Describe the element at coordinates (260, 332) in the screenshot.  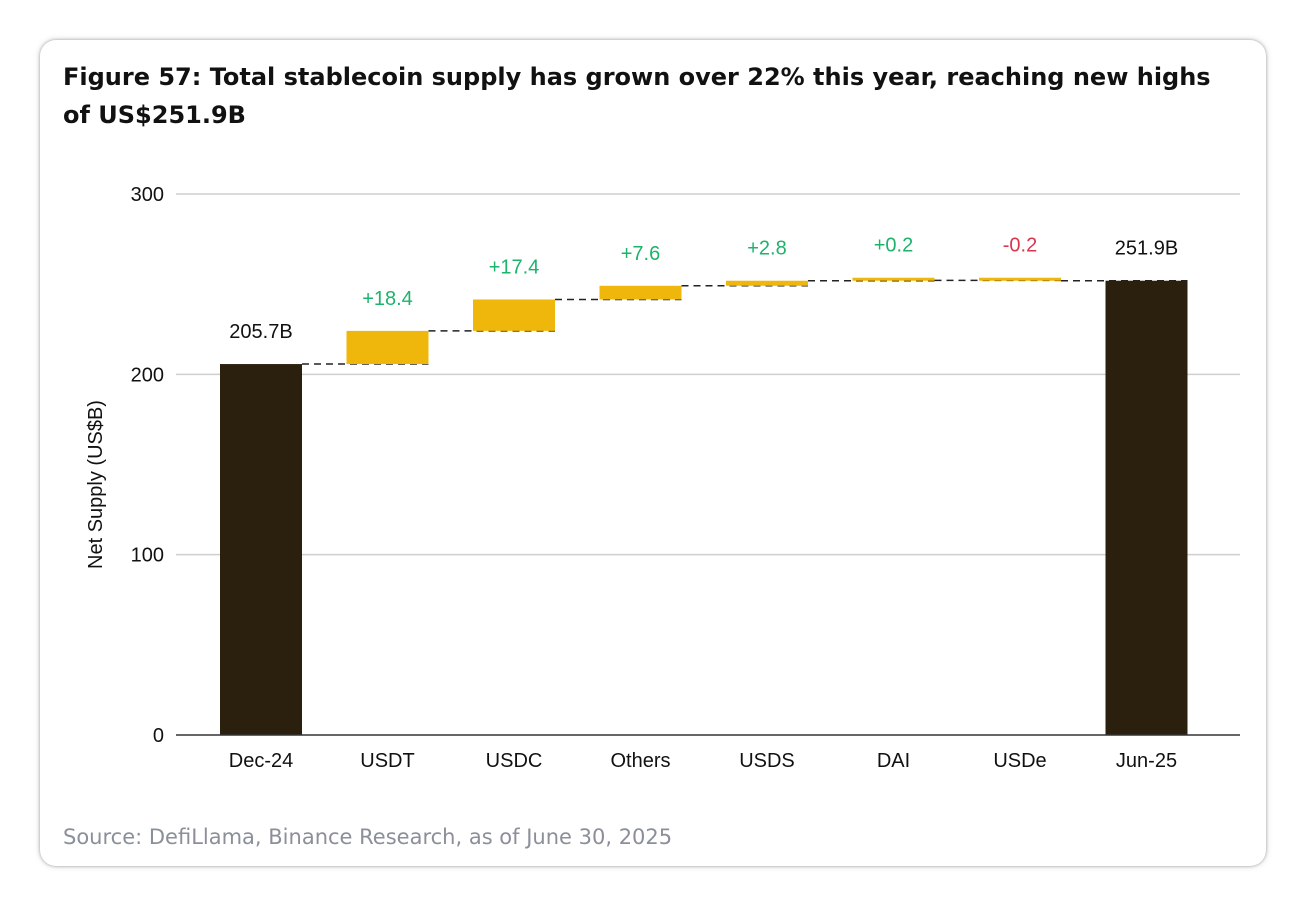
I see `data-label-dec-24: 205.7B` at that location.